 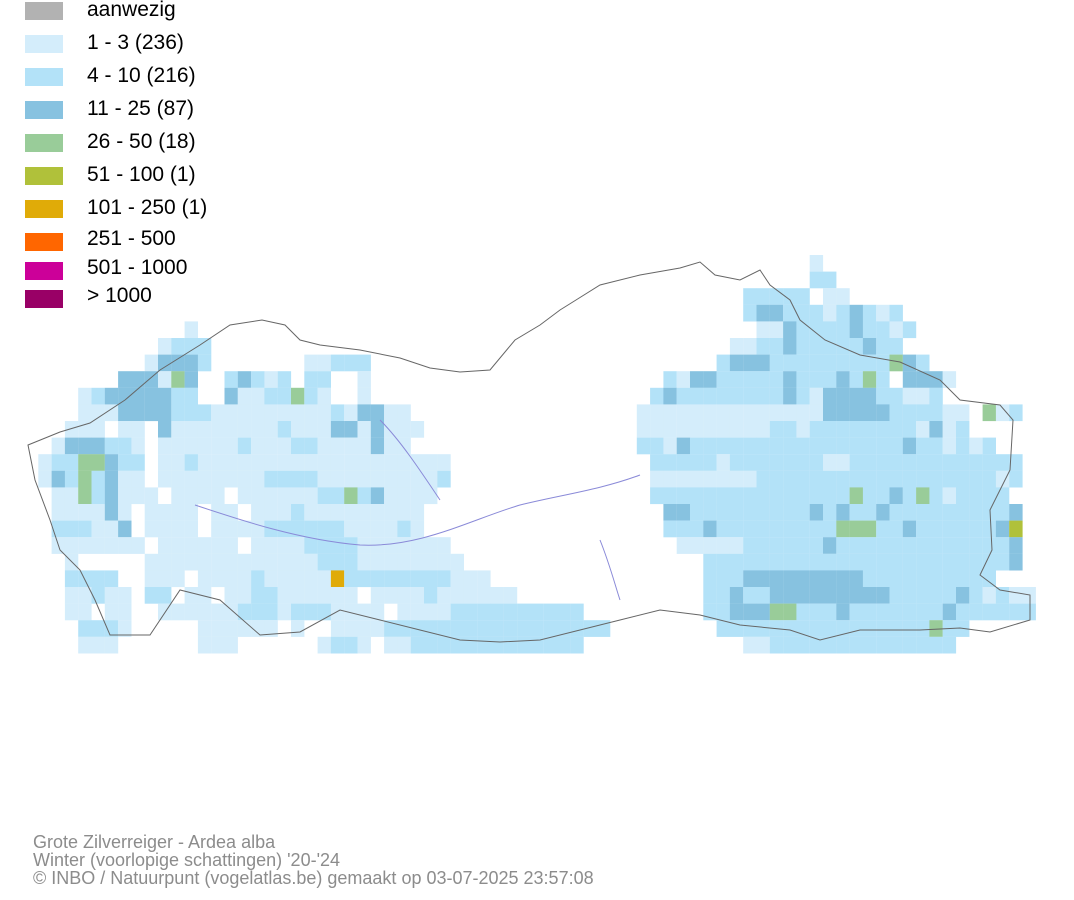 What do you see at coordinates (417, 510) in the screenshot?
I see `river-line` at bounding box center [417, 510].